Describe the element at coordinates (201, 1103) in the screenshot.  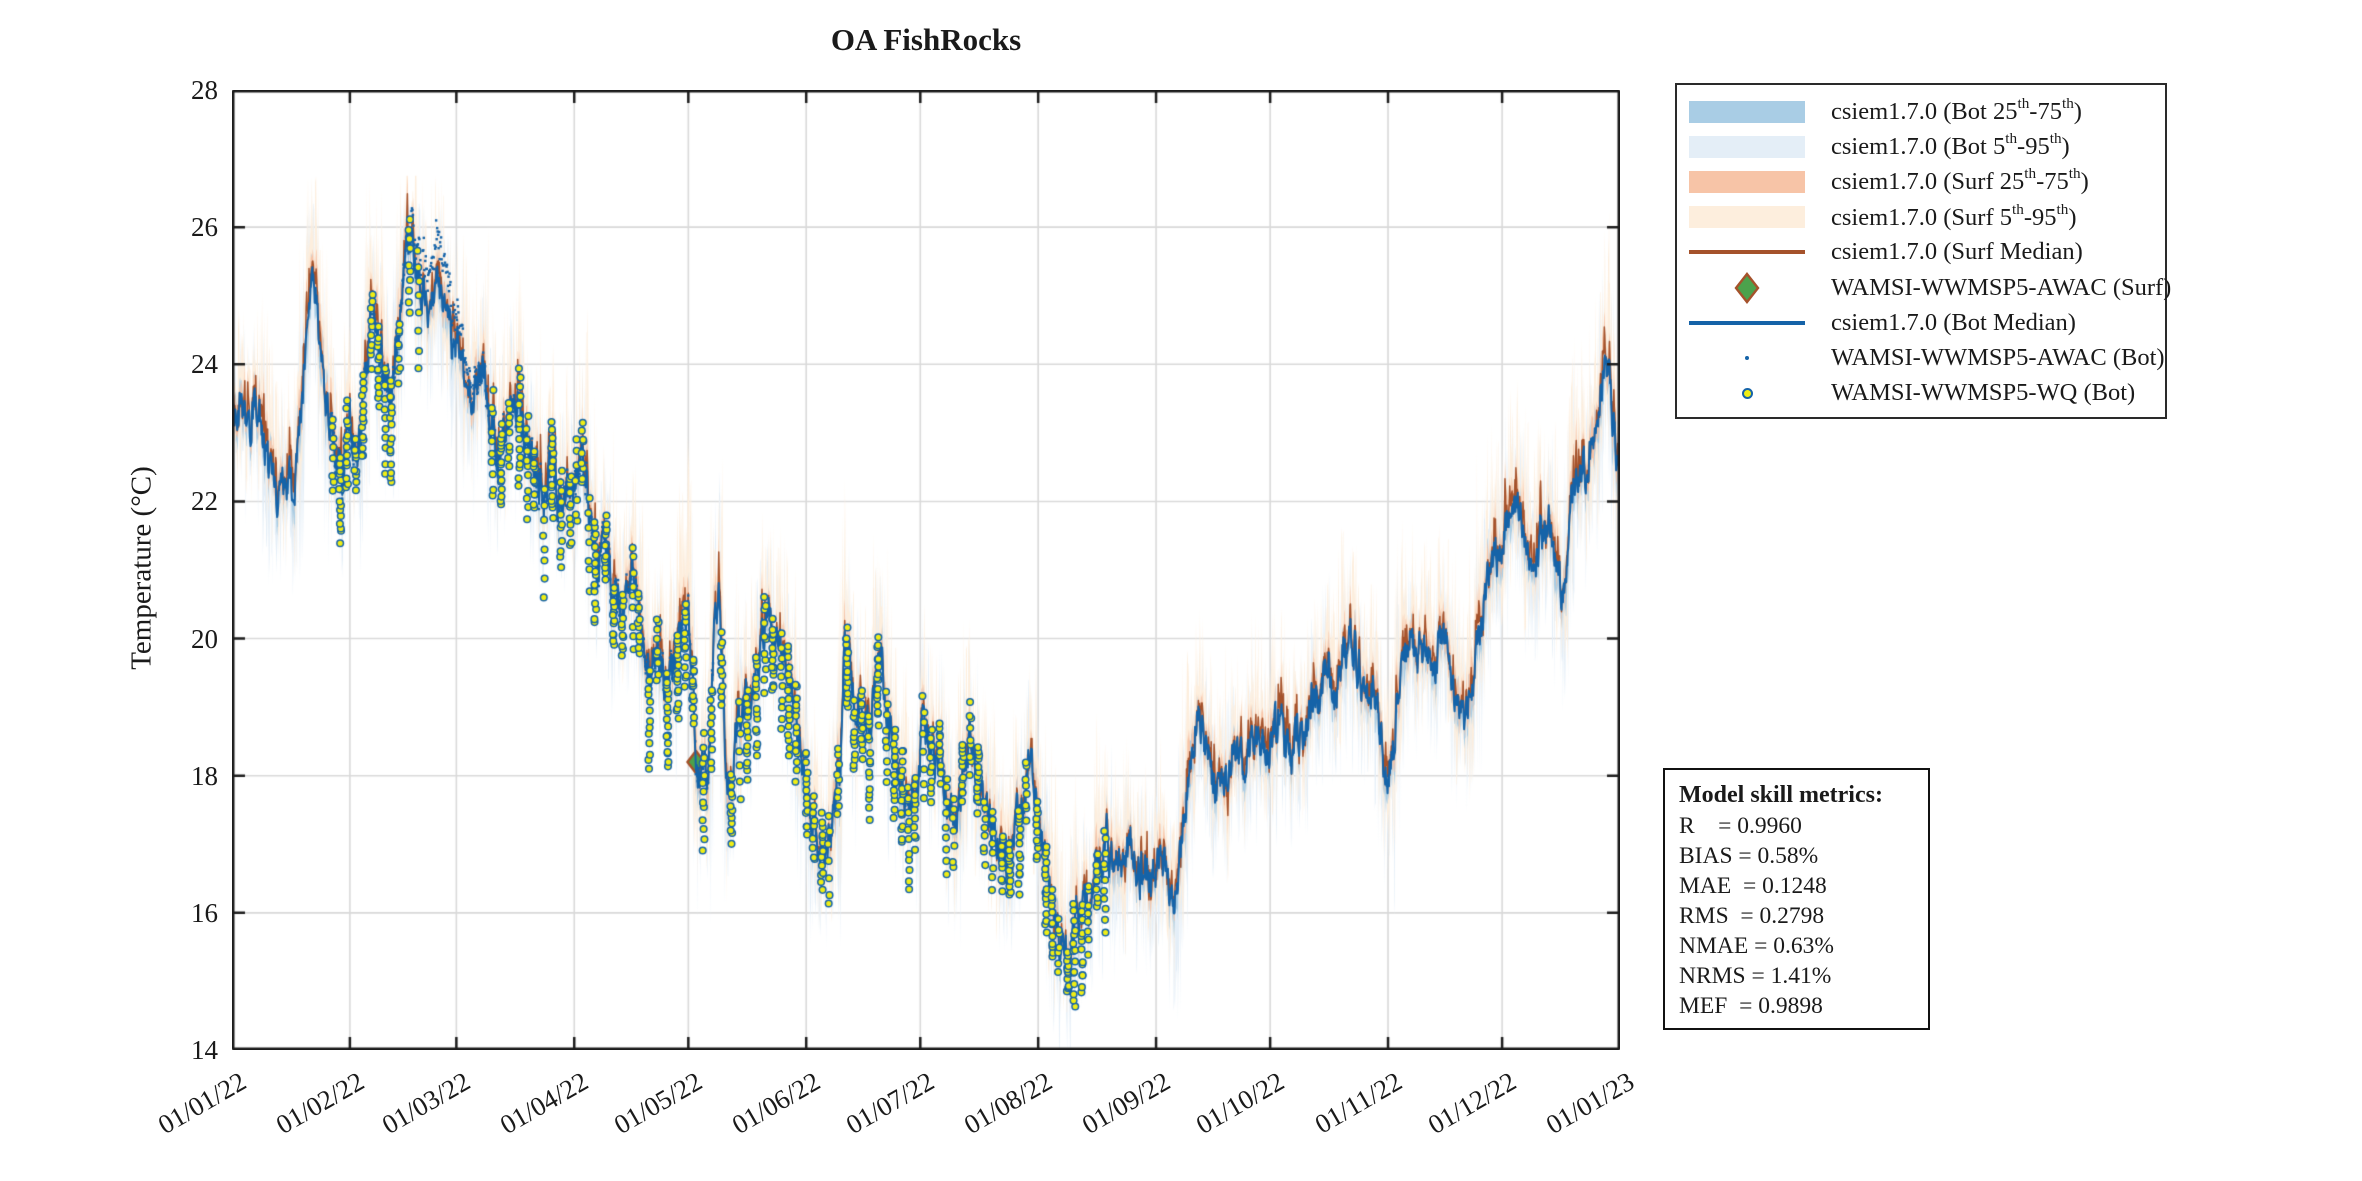
I see `x-tick-label: 01/01/22` at that location.